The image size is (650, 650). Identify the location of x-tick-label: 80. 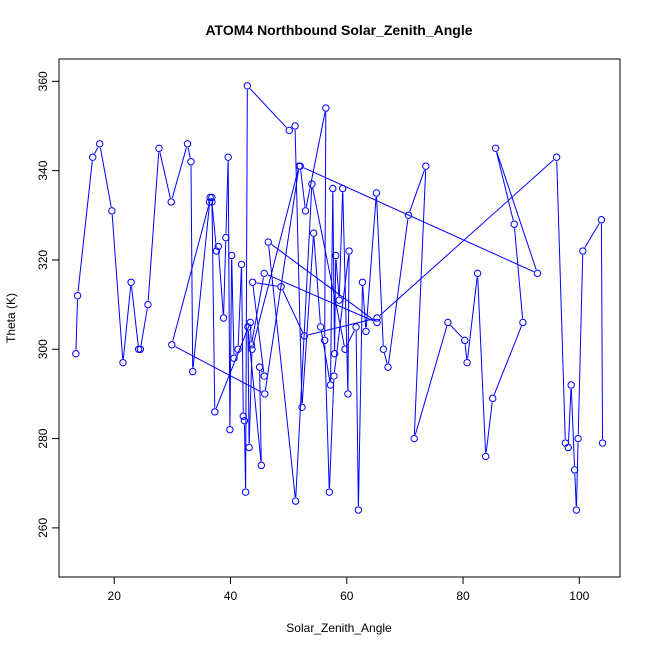
(463, 596).